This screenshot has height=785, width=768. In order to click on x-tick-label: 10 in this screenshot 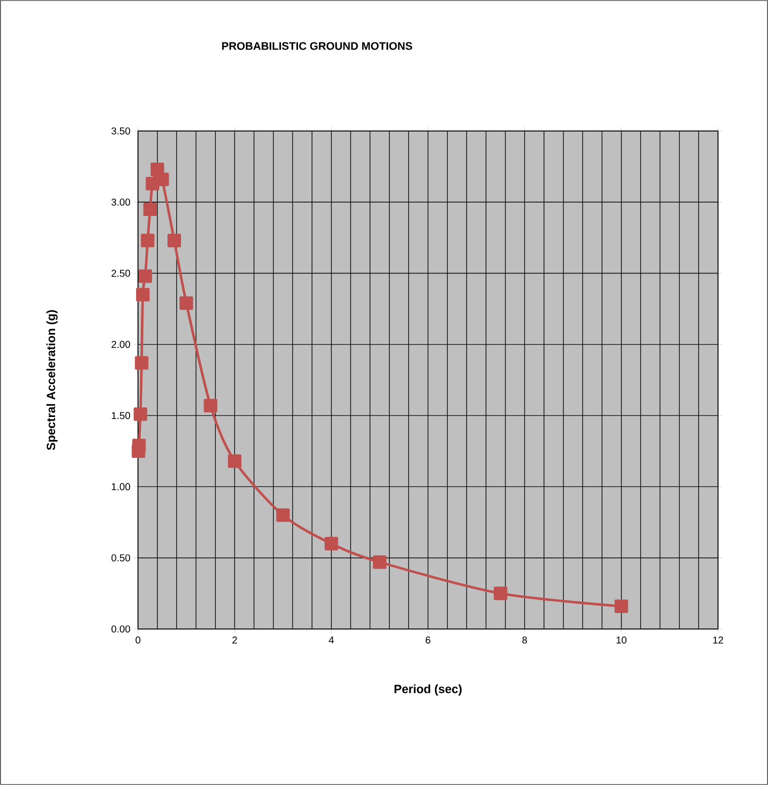, I will do `click(621, 640)`.